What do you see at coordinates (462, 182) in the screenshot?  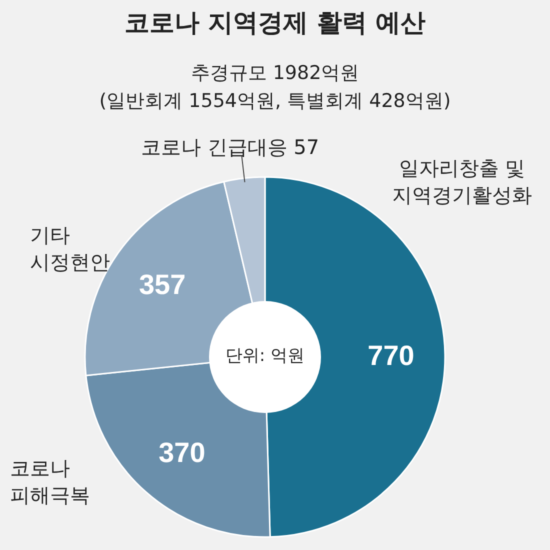 I see `slice-label: 일자리창출 및 지역경기활성화` at bounding box center [462, 182].